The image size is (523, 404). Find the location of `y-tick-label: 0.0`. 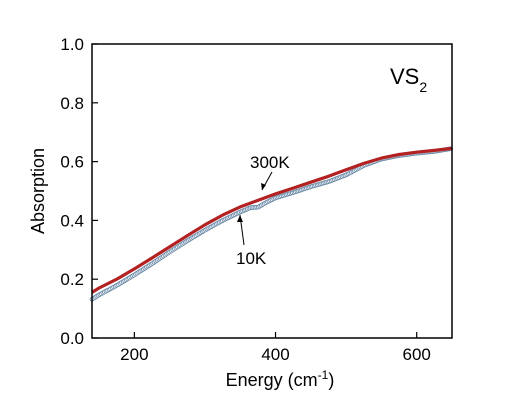

y-tick-label: 0.0 is located at coordinates (72, 338).